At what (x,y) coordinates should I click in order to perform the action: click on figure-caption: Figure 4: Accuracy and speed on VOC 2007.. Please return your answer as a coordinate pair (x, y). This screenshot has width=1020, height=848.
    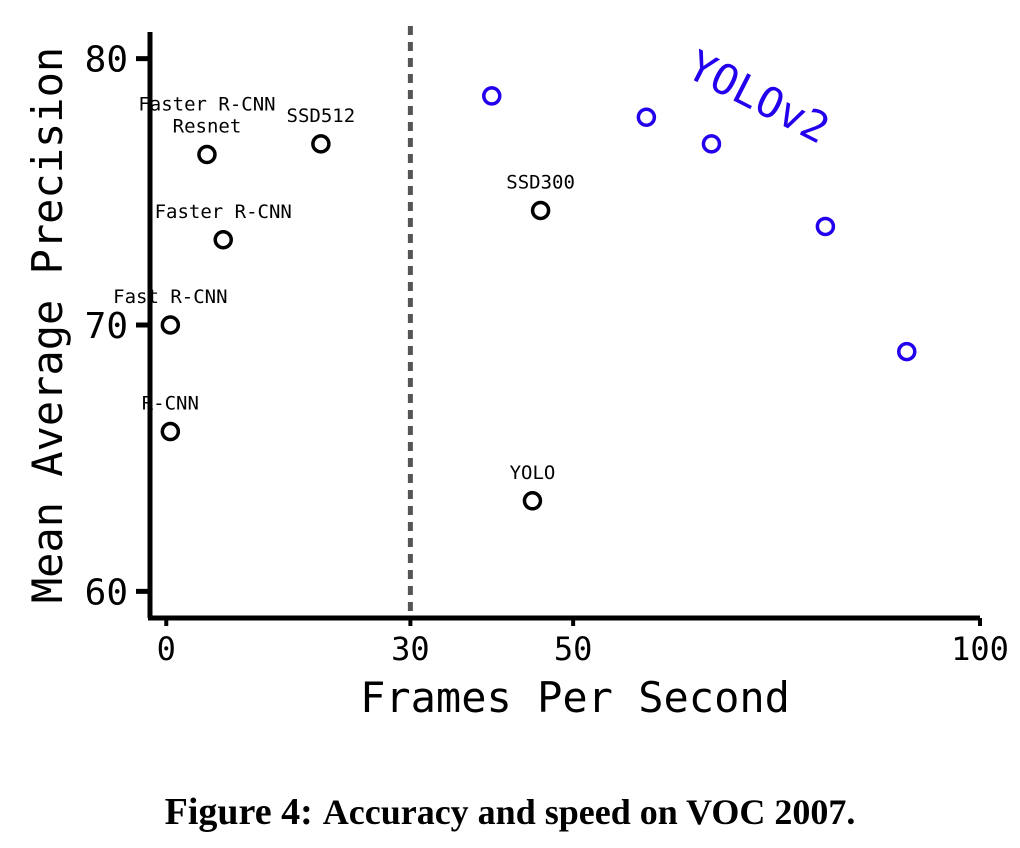
    Looking at the image, I should click on (510, 812).